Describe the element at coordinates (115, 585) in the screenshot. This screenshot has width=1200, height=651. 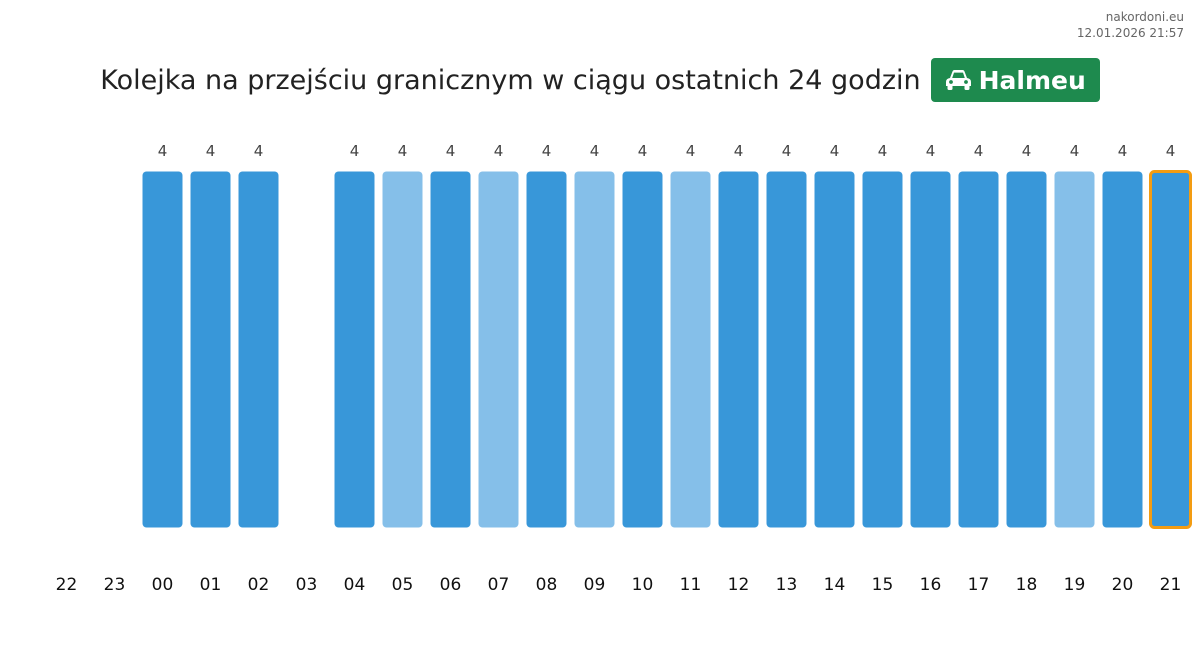
I see `tick-label-23: 23` at that location.